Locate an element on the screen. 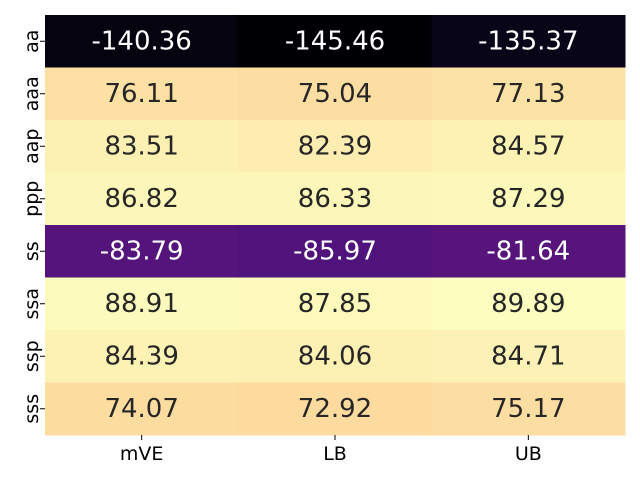 This screenshot has height=480, width=640. cell-value-label: -81.64 is located at coordinates (528, 251).